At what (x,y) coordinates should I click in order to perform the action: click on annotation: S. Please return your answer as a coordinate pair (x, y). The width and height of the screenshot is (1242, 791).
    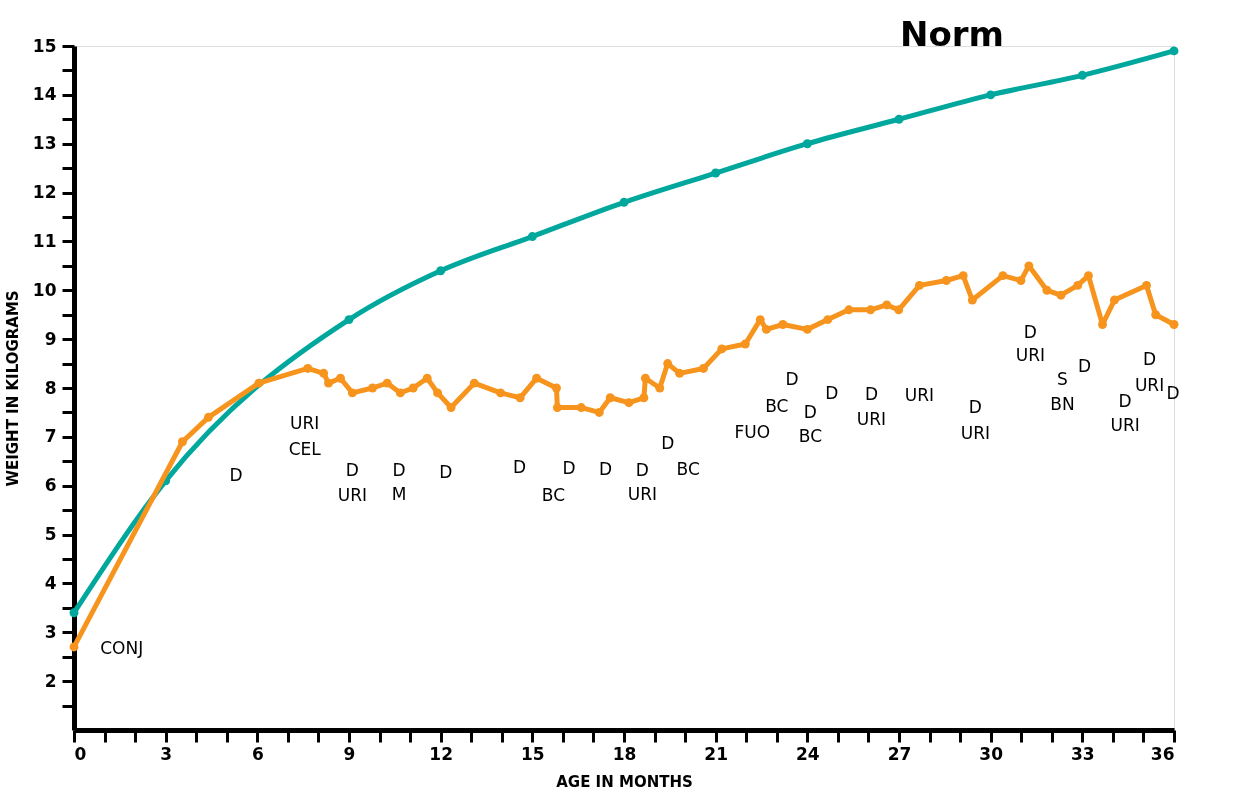
    Looking at the image, I should click on (1062, 379).